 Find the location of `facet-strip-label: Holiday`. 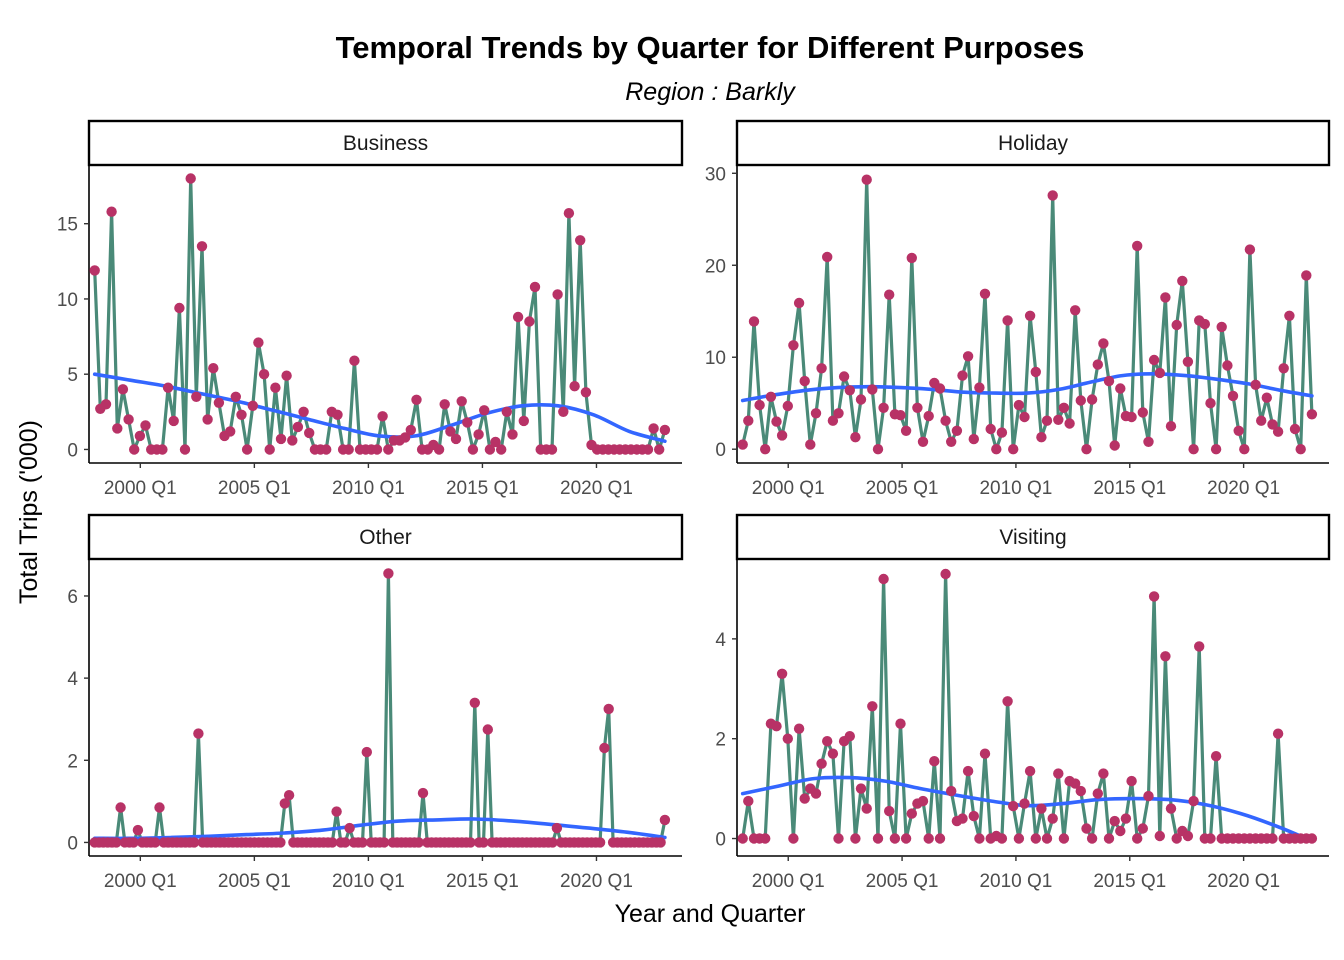

facet-strip-label: Holiday is located at coordinates (1033, 143).